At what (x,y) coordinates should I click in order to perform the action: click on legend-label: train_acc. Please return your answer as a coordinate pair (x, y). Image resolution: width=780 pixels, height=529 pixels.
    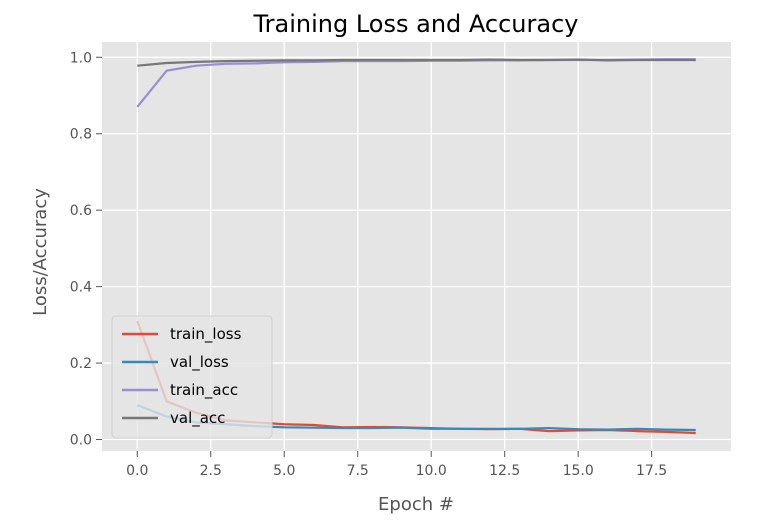
    Looking at the image, I should click on (204, 390).